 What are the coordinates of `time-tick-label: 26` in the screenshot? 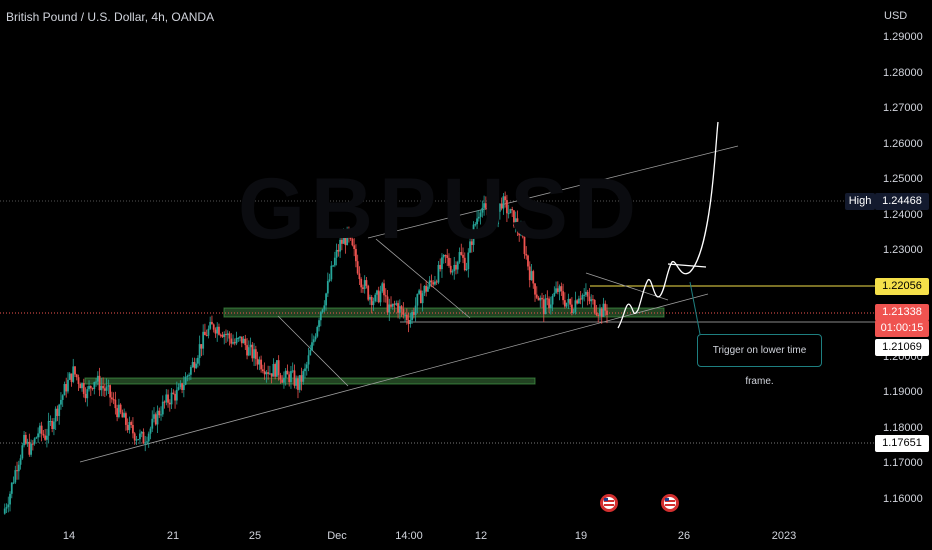 It's located at (684, 536).